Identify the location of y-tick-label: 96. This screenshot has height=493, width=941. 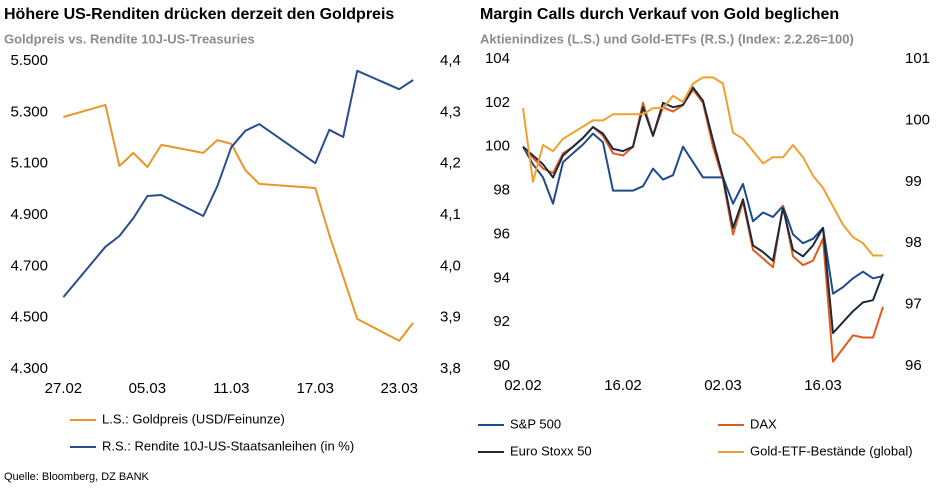
(501, 233).